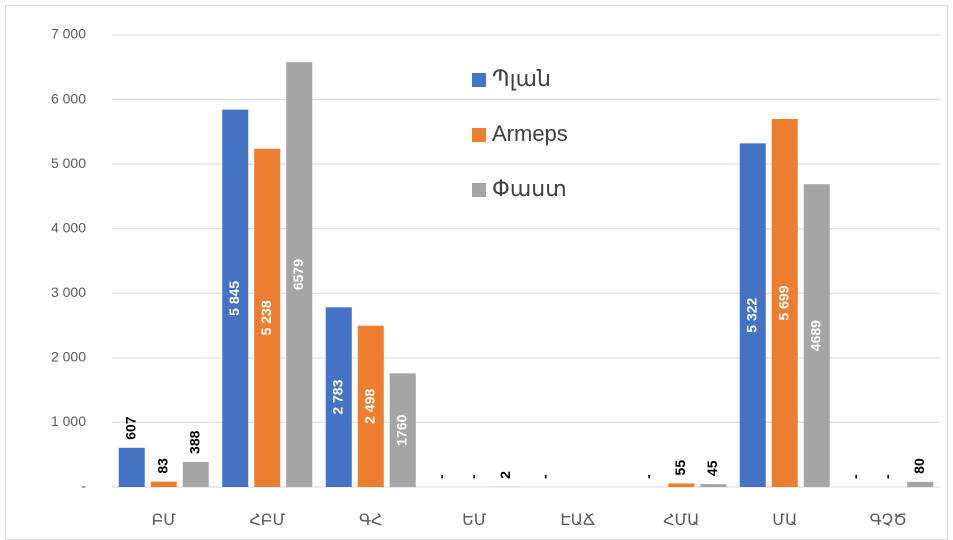 The height and width of the screenshot is (540, 953). I want to click on y-tick-label: -, so click(83, 486).